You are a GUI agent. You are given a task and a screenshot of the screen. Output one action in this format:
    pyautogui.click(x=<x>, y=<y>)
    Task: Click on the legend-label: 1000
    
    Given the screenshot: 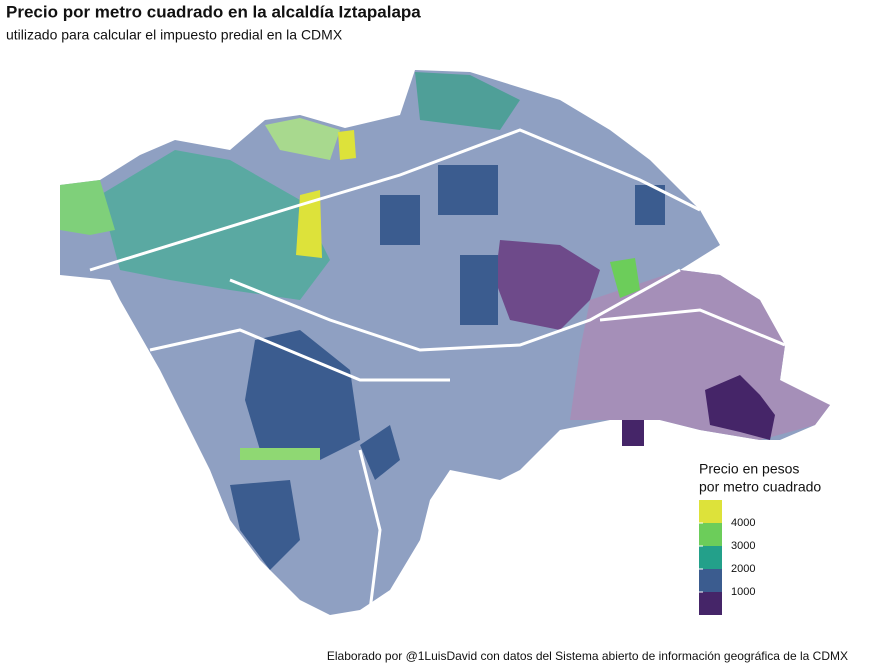 What is the action you would take?
    pyautogui.click(x=743, y=592)
    